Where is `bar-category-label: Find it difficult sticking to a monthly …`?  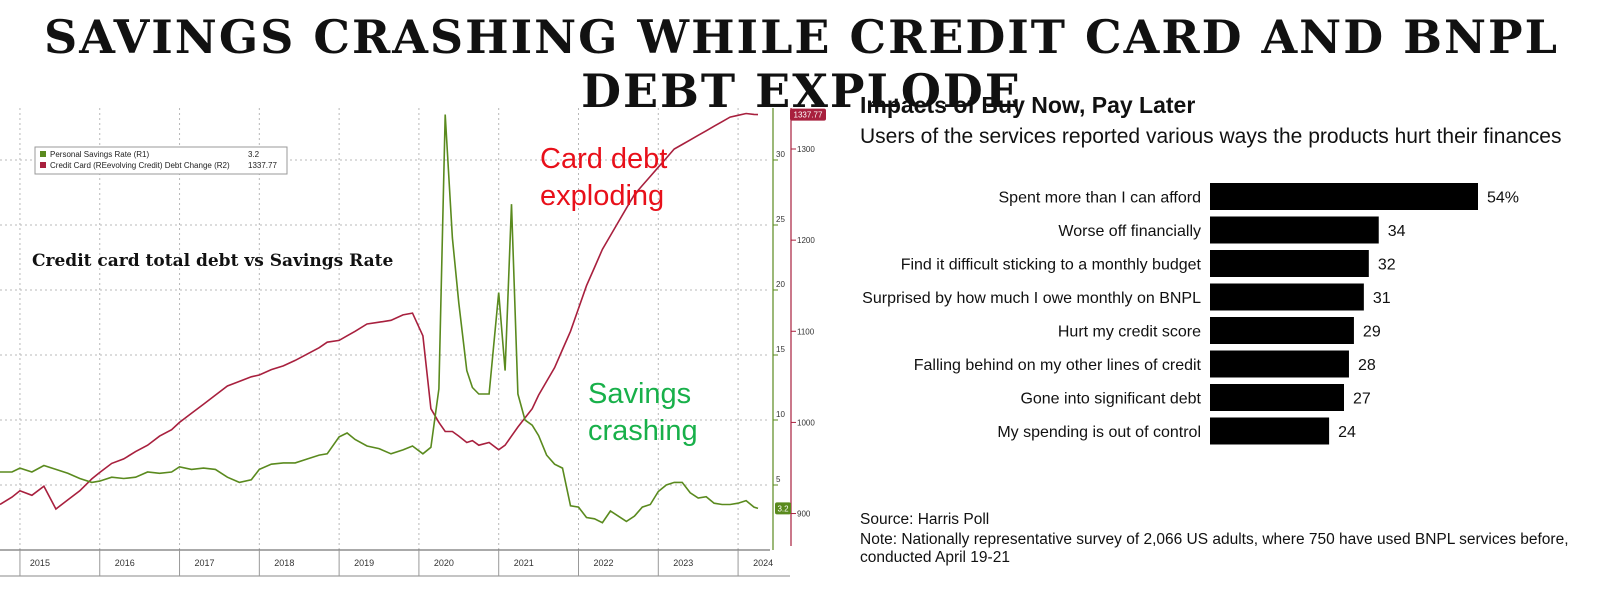
bar-category-label: Find it difficult sticking to a monthly … is located at coordinates (1051, 265).